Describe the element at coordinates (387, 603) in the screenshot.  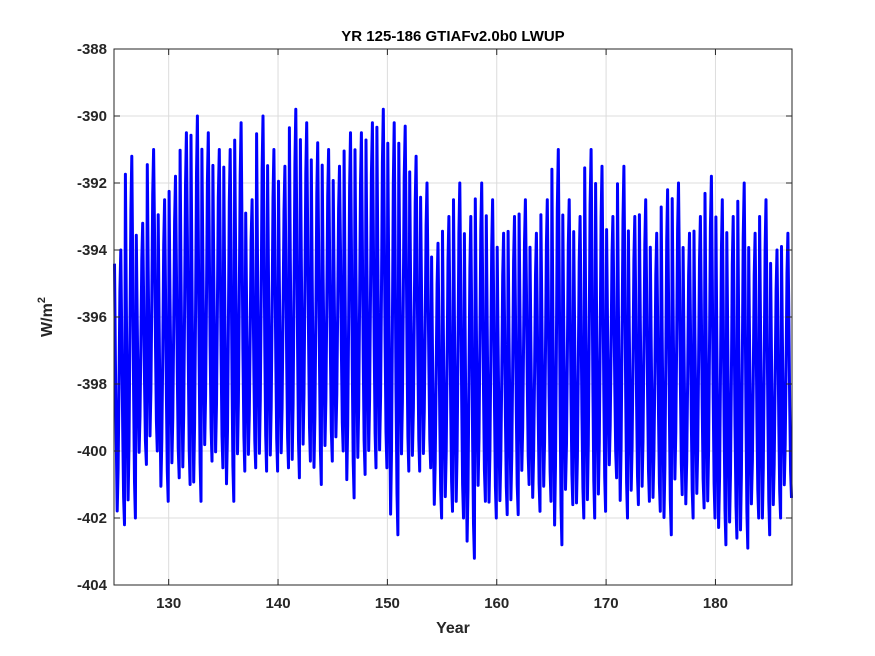
I see `x-tick-label: 150` at that location.